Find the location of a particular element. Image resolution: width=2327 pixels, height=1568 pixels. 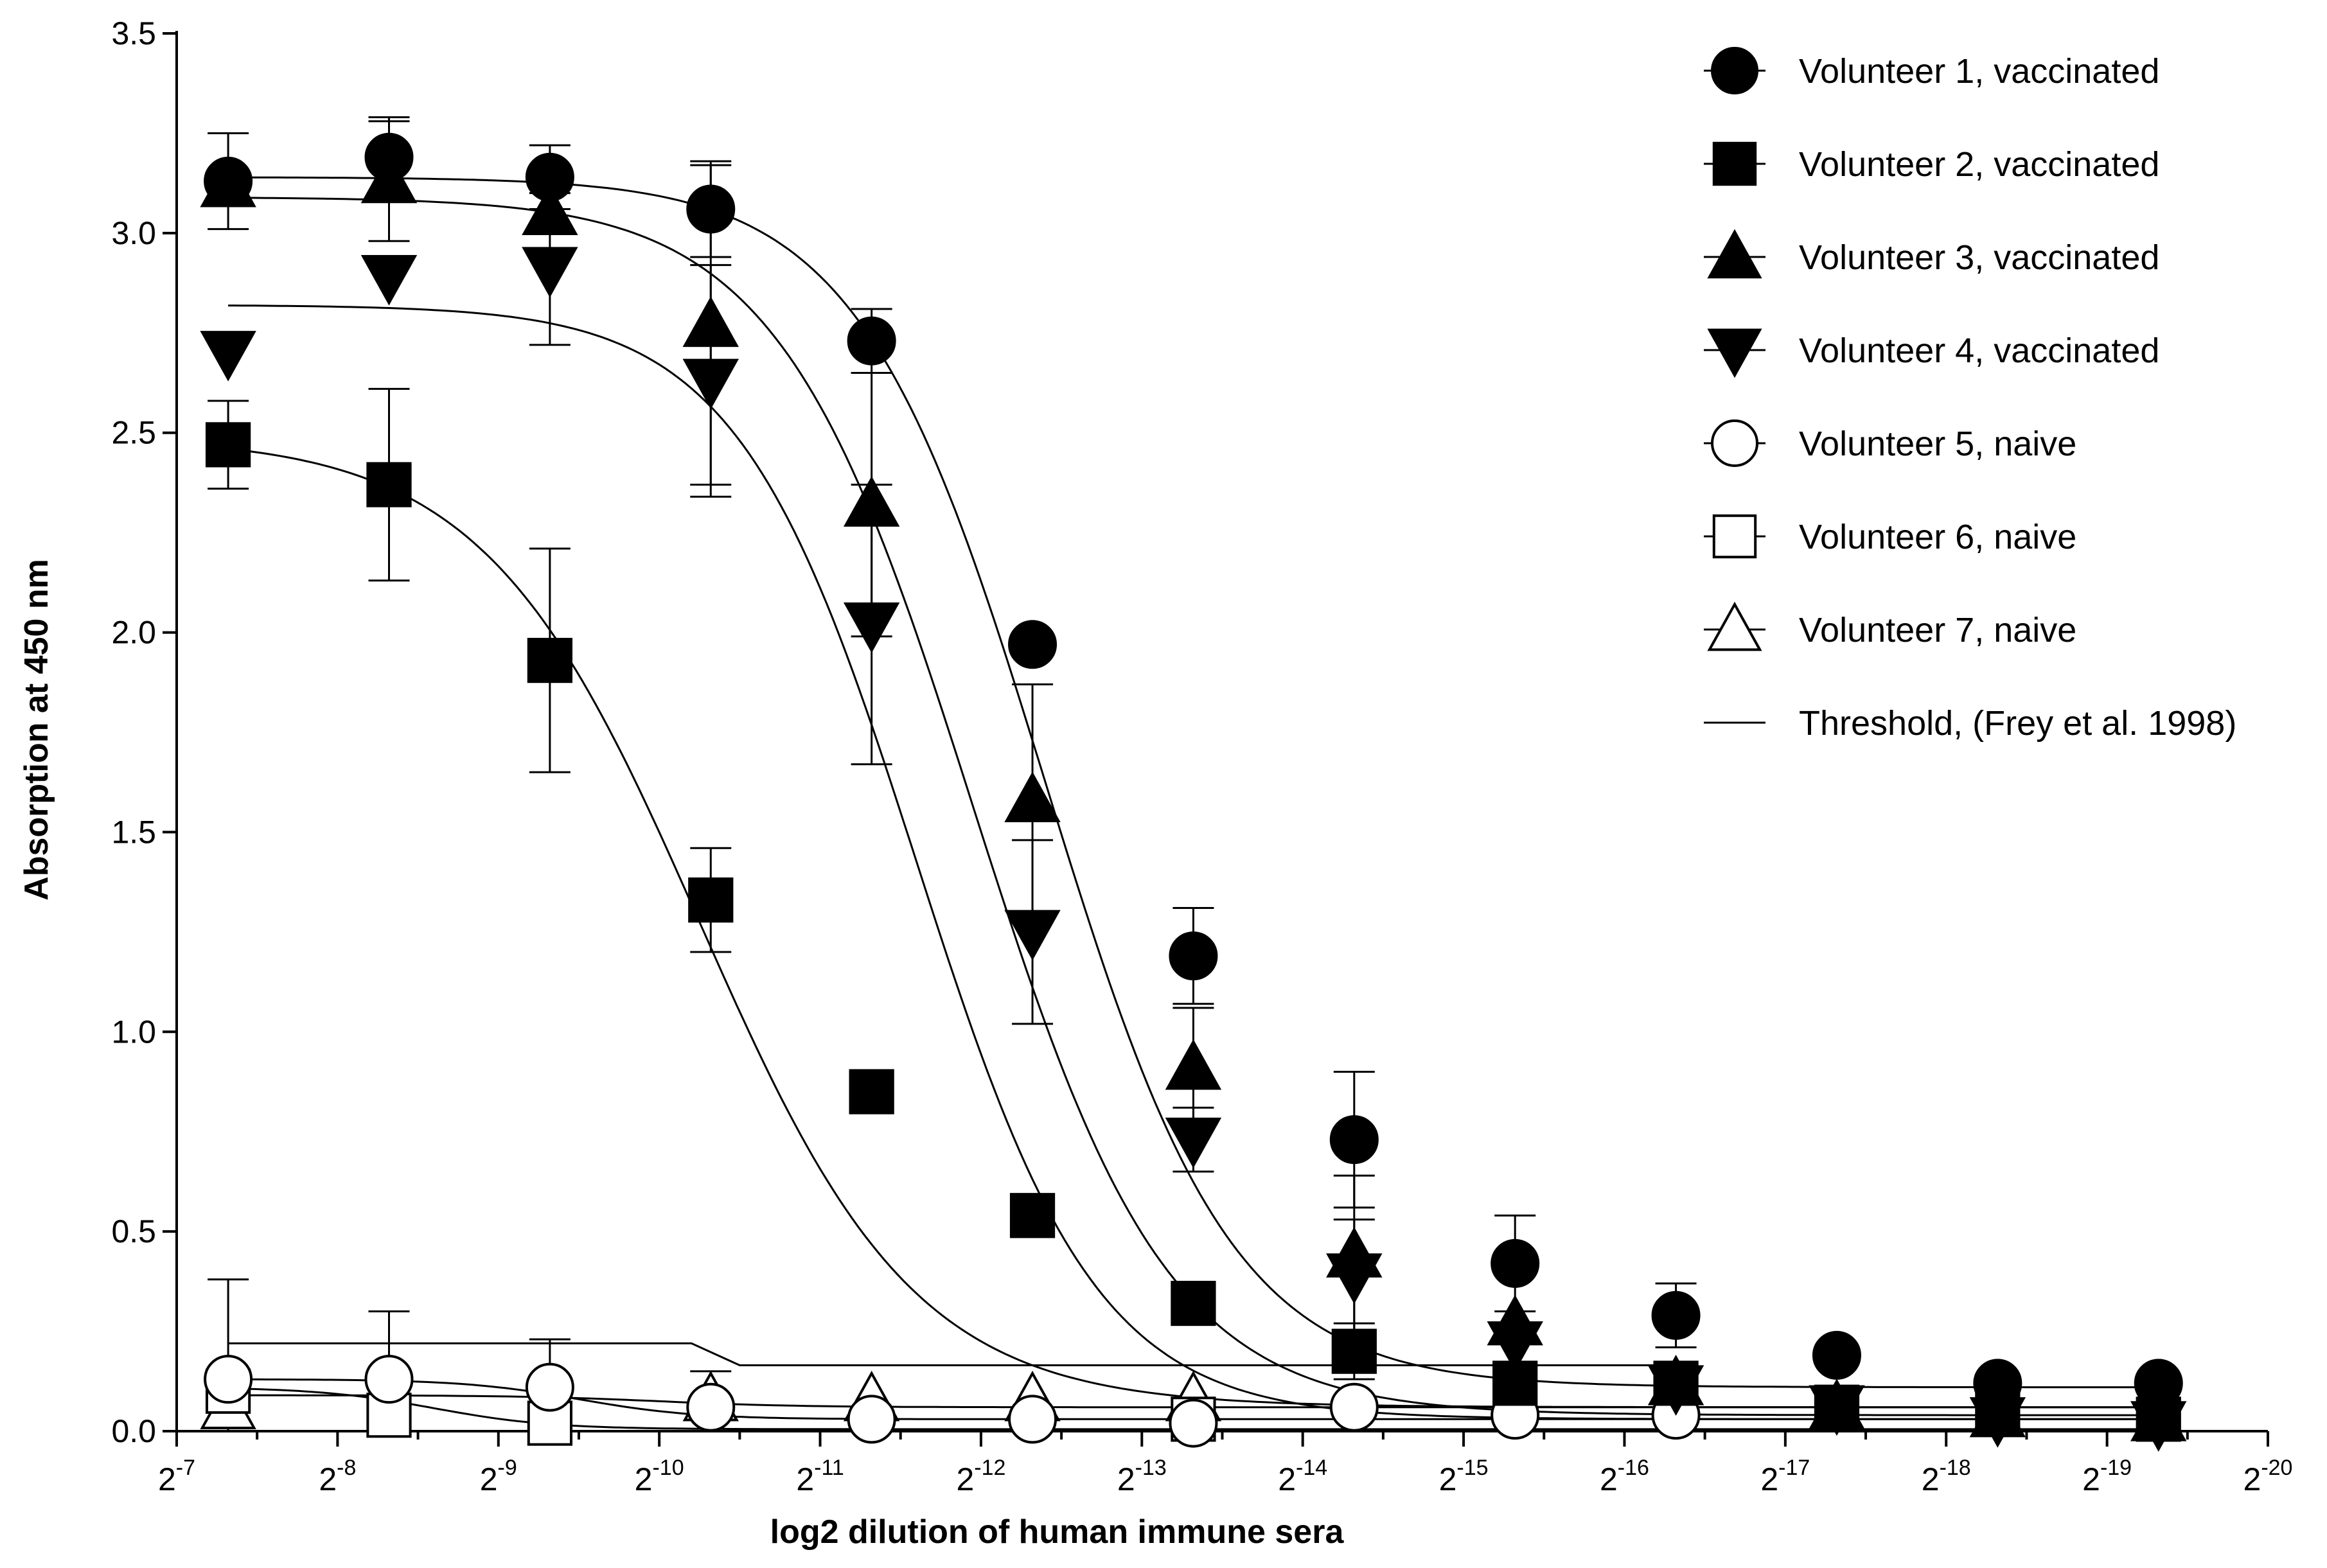

legend-label: Volunteer 5, naive is located at coordinates (1937, 444).